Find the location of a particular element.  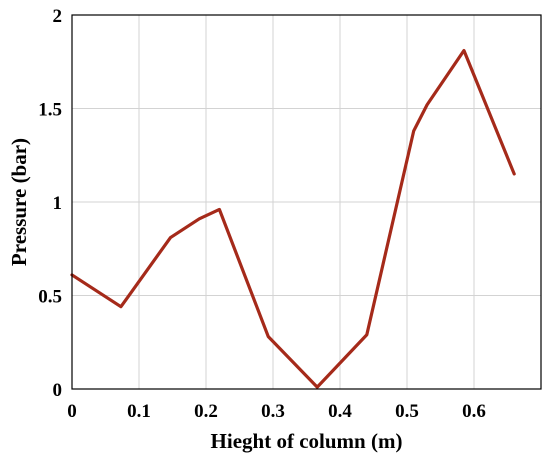

x-tick-label: 0.1 is located at coordinates (139, 411).